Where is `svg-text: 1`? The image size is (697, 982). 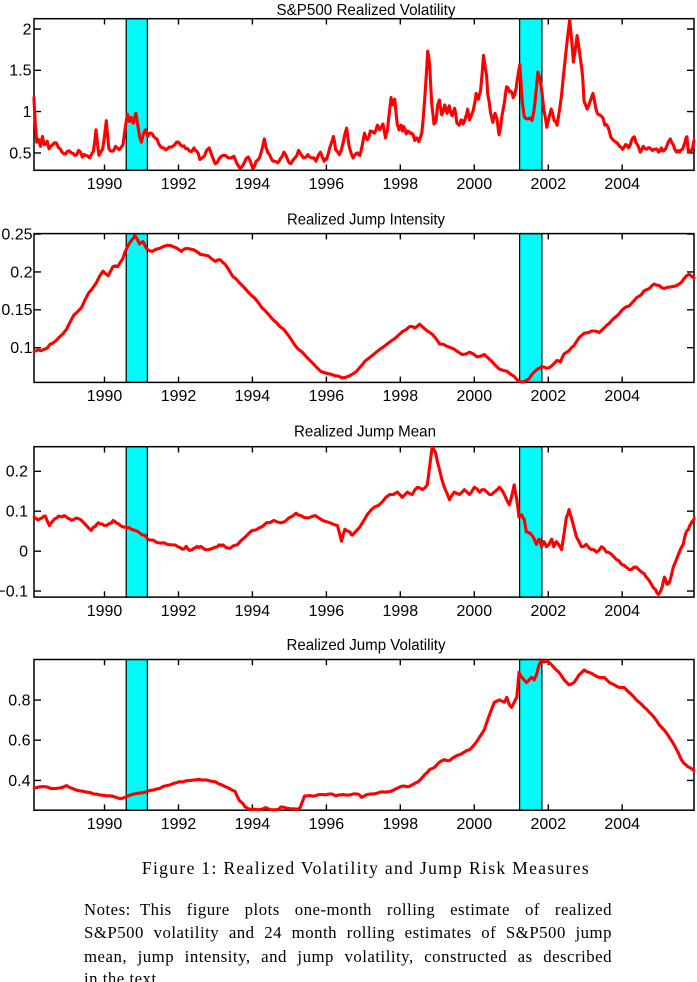
svg-text: 1 is located at coordinates (27, 112).